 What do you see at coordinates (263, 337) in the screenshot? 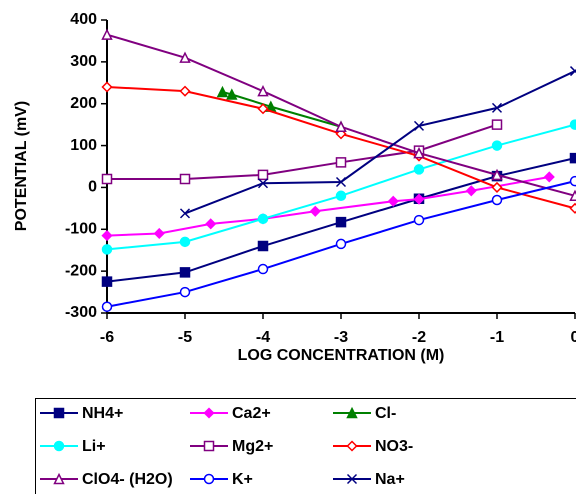
I see `x-tick-label: -4` at bounding box center [263, 337].